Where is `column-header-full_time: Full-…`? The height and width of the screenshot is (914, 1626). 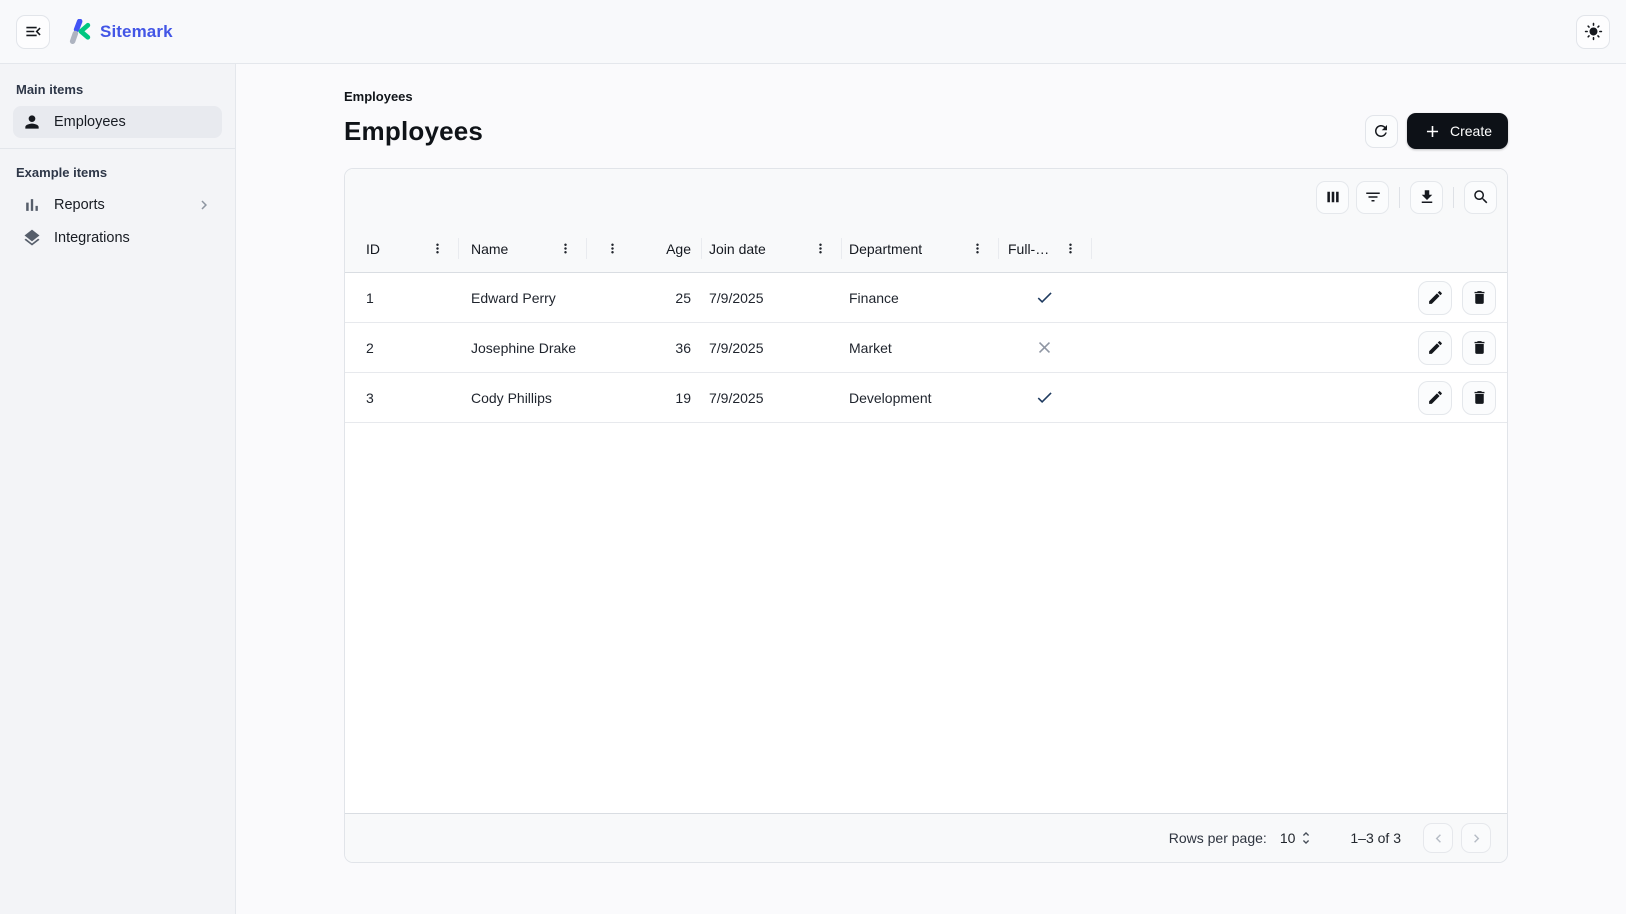
column-header-full_time: Full-… is located at coordinates (1044, 248).